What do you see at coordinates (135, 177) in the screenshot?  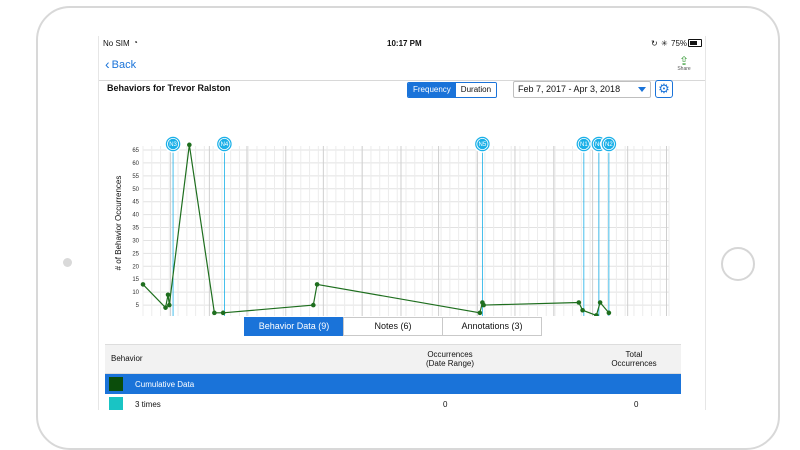 I see `y-tick-label: 55` at bounding box center [135, 177].